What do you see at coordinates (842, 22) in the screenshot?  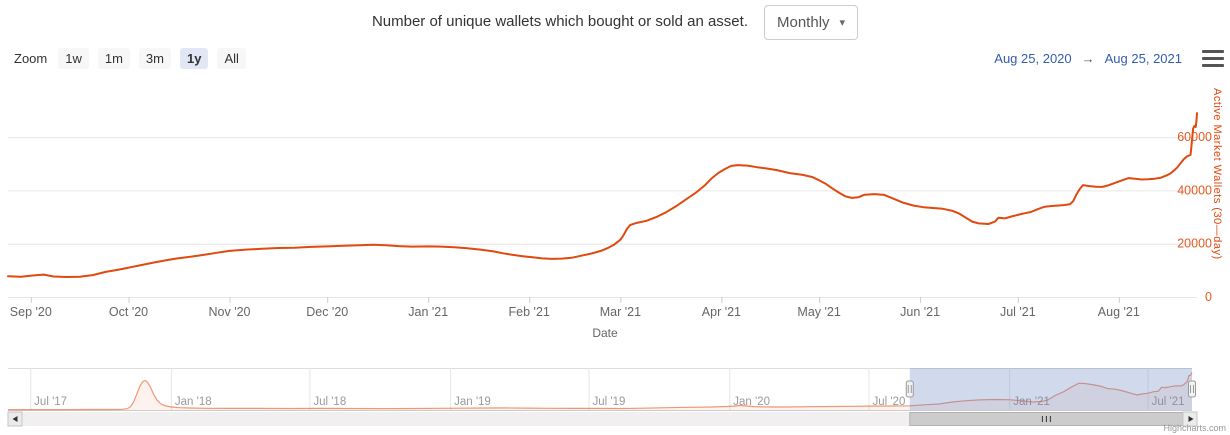 I see `chevron-down-icon: ▾` at bounding box center [842, 22].